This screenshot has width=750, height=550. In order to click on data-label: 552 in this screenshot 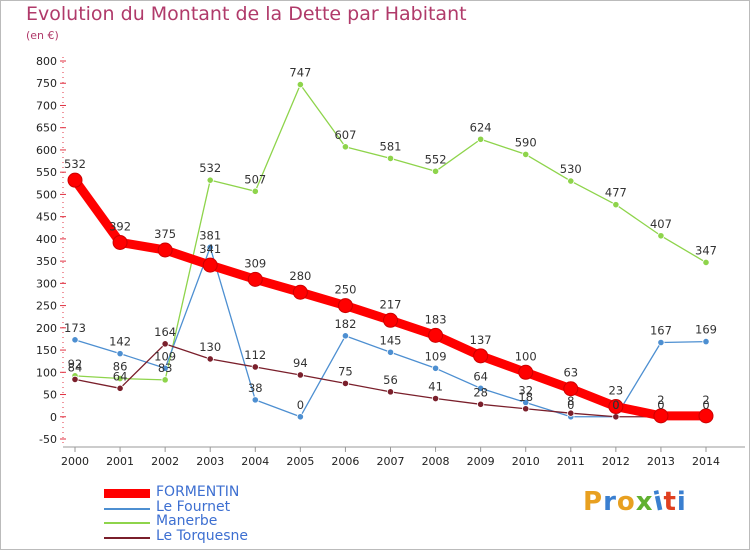, I will do `click(436, 159)`.